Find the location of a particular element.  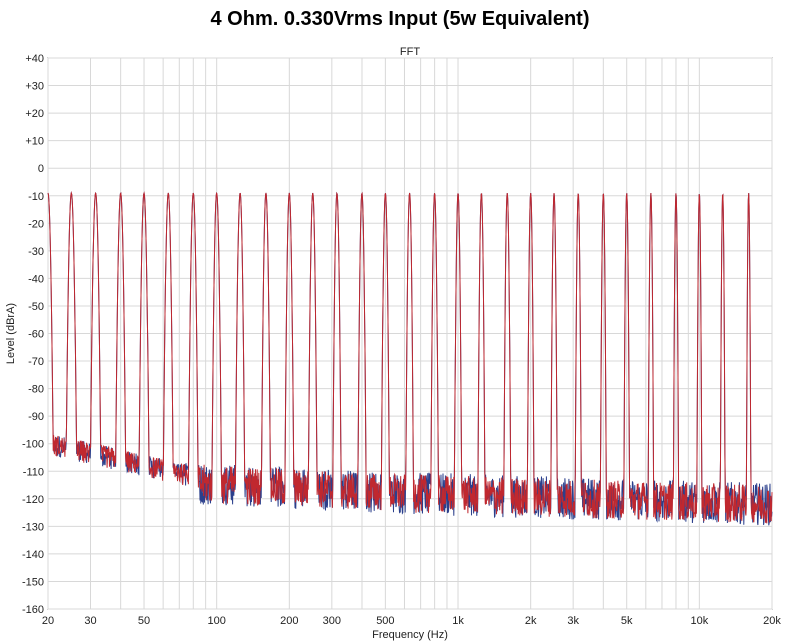

y-tick-label: -80 is located at coordinates (36, 390).